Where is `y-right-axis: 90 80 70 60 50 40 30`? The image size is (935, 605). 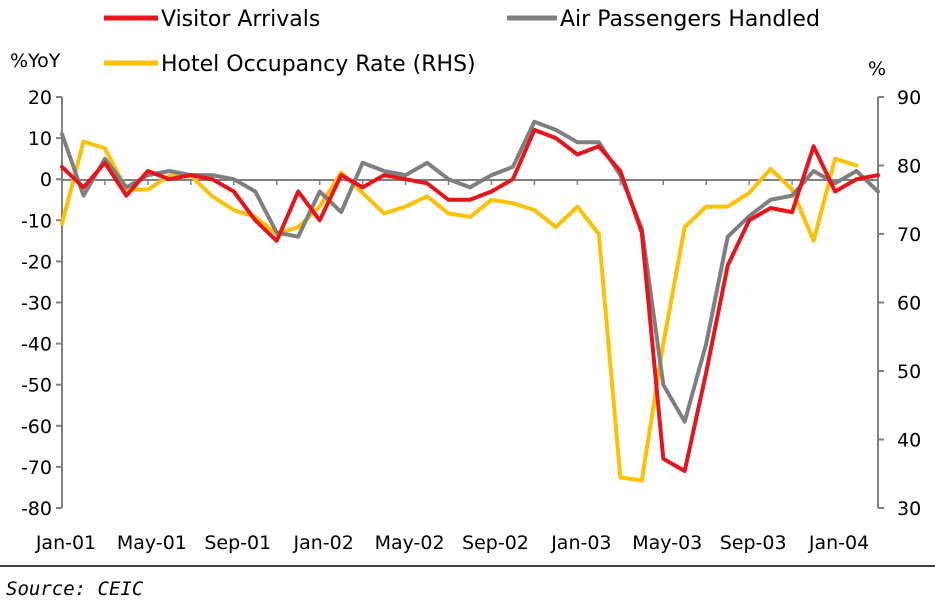
y-right-axis: 90 80 70 60 50 40 30 is located at coordinates (899, 303).